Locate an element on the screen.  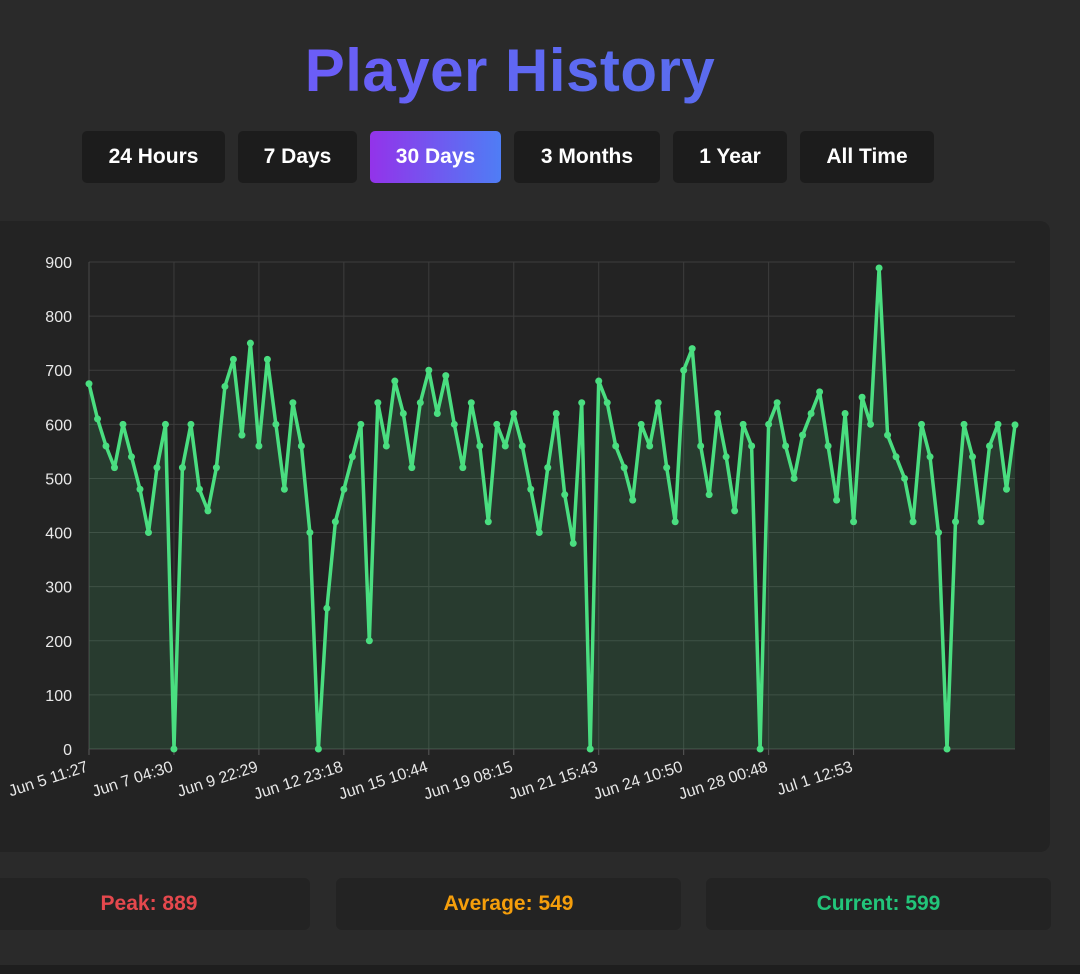
peak-stat: Peak: 889 is located at coordinates (155, 904).